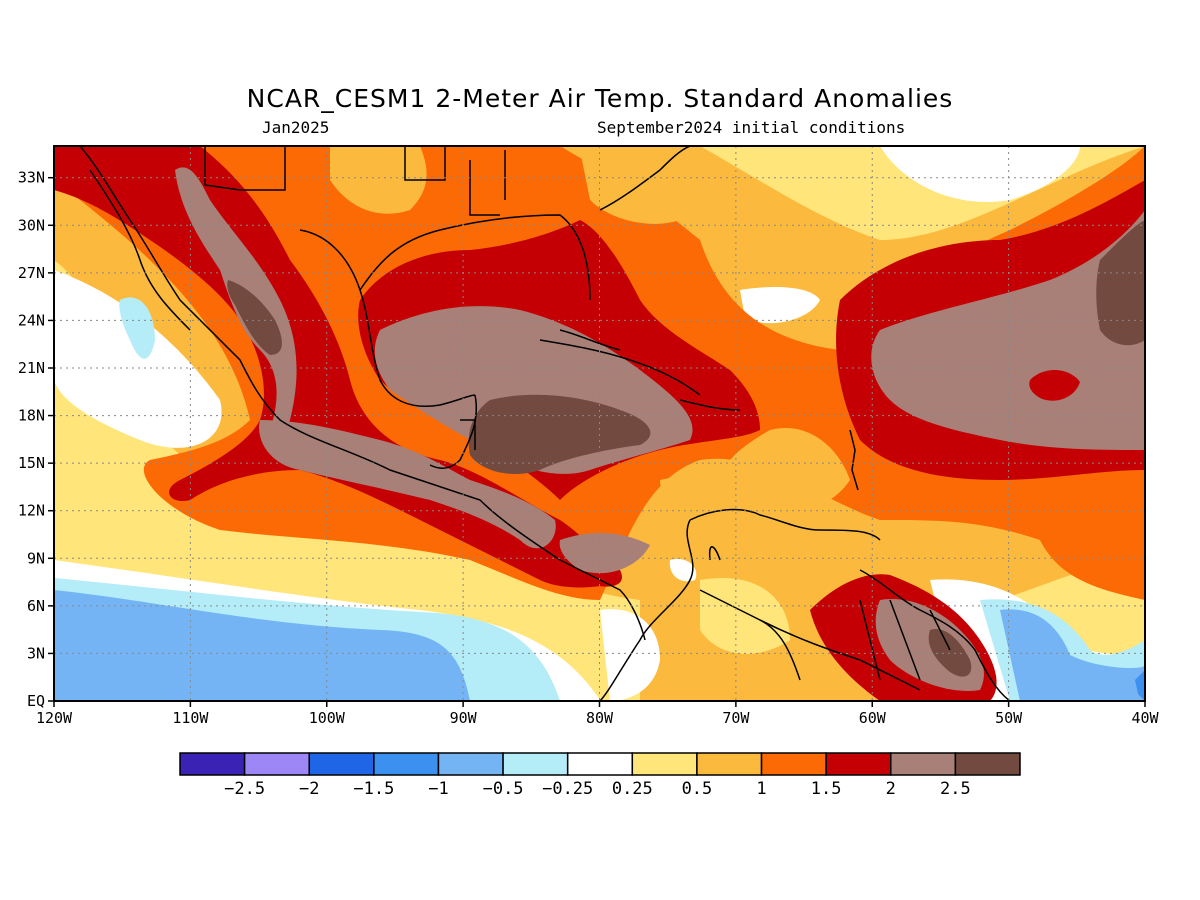 The width and height of the screenshot is (1200, 900). What do you see at coordinates (955, 789) in the screenshot?
I see `colorbar-label: 2.5` at bounding box center [955, 789].